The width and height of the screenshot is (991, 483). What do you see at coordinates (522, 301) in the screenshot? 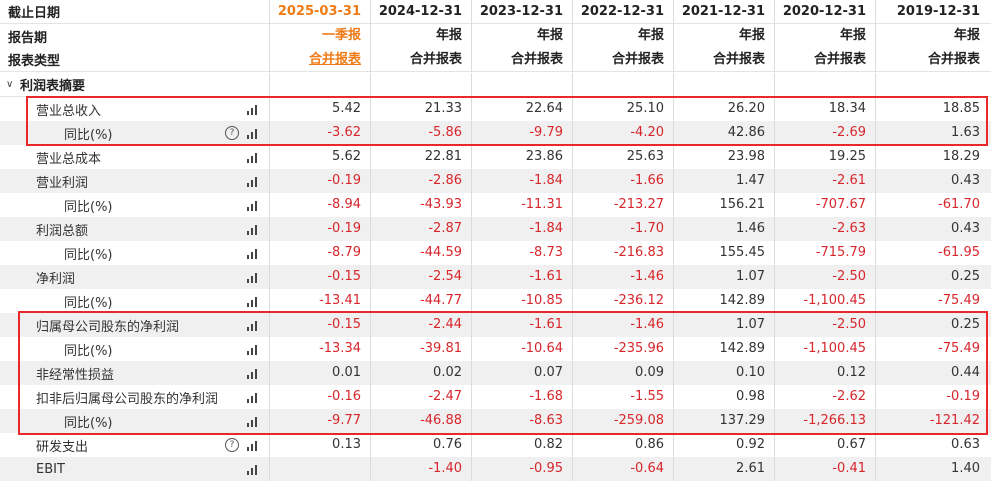
I see `value-cell: -10.85` at bounding box center [522, 301].